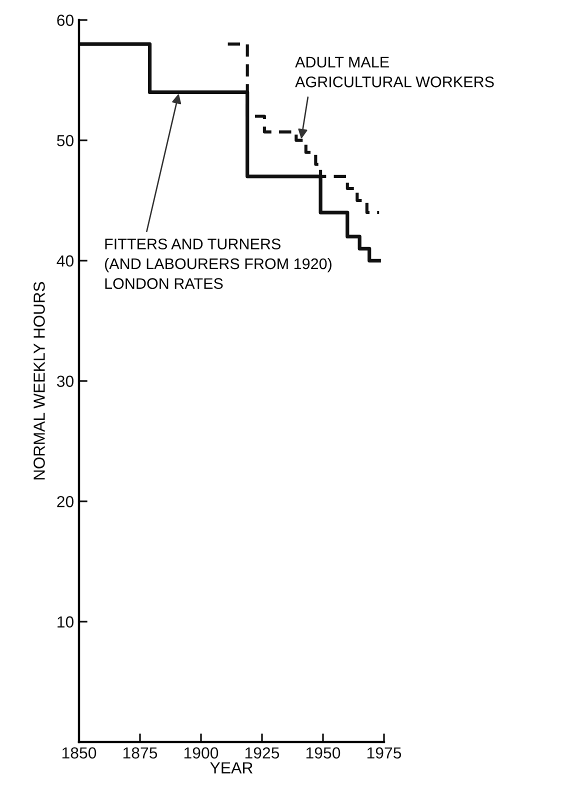 The height and width of the screenshot is (786, 567). I want to click on y-tick-label: 60, so click(65, 20).